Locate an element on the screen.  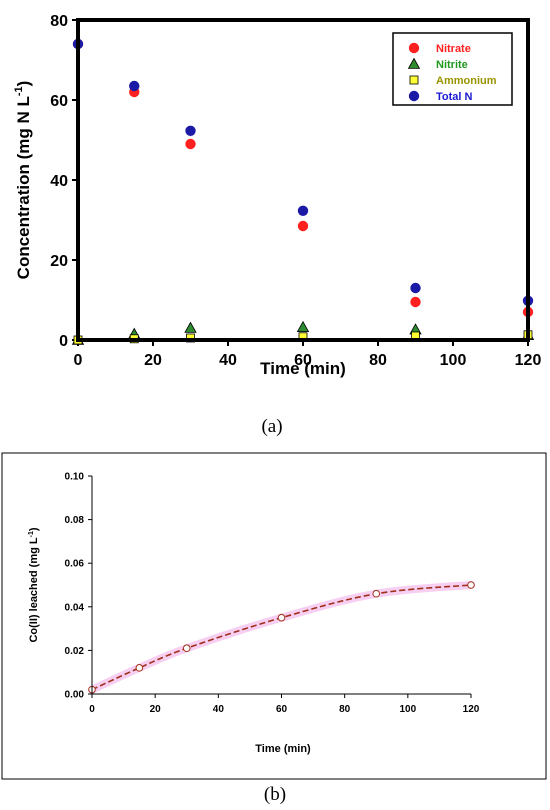
legend-label-nitrate: Nitrate is located at coordinates (453, 49).